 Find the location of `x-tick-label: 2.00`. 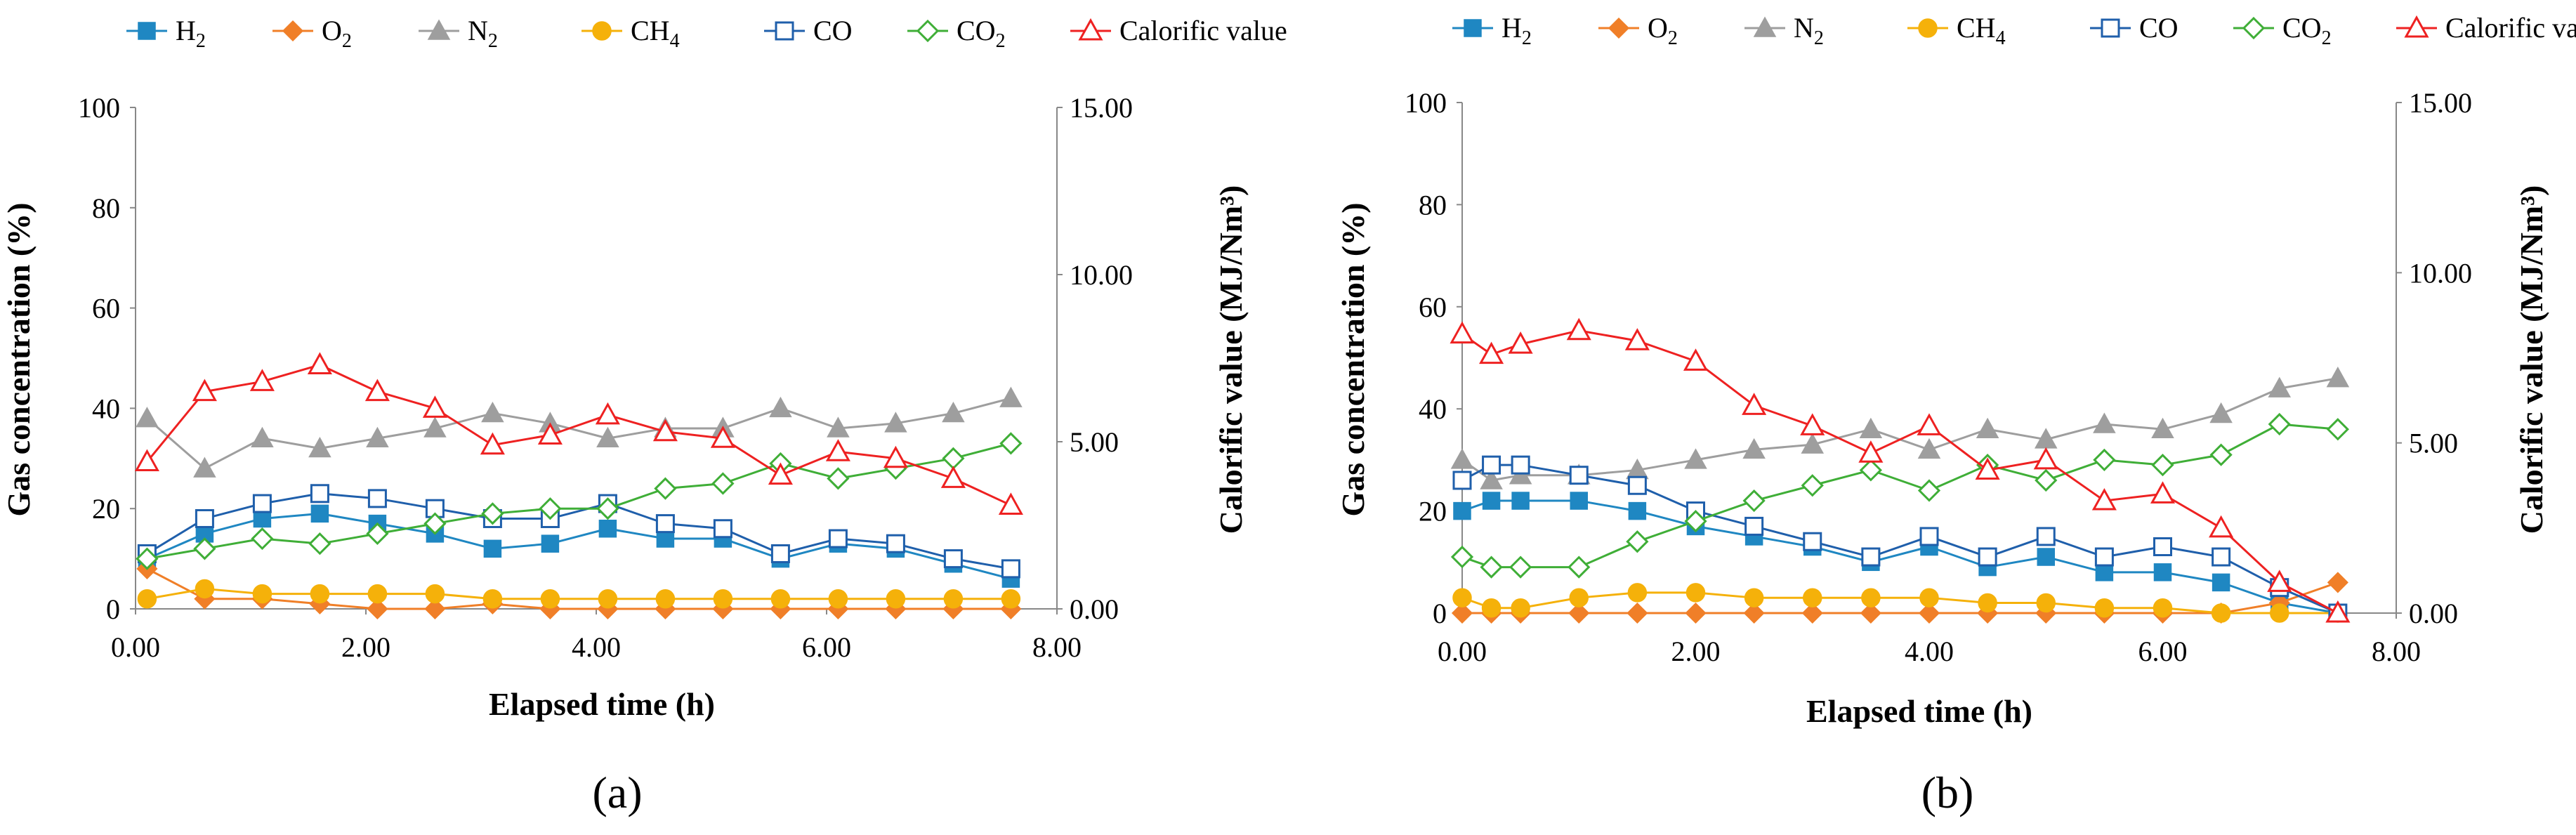

x-tick-label: 2.00 is located at coordinates (1696, 652).